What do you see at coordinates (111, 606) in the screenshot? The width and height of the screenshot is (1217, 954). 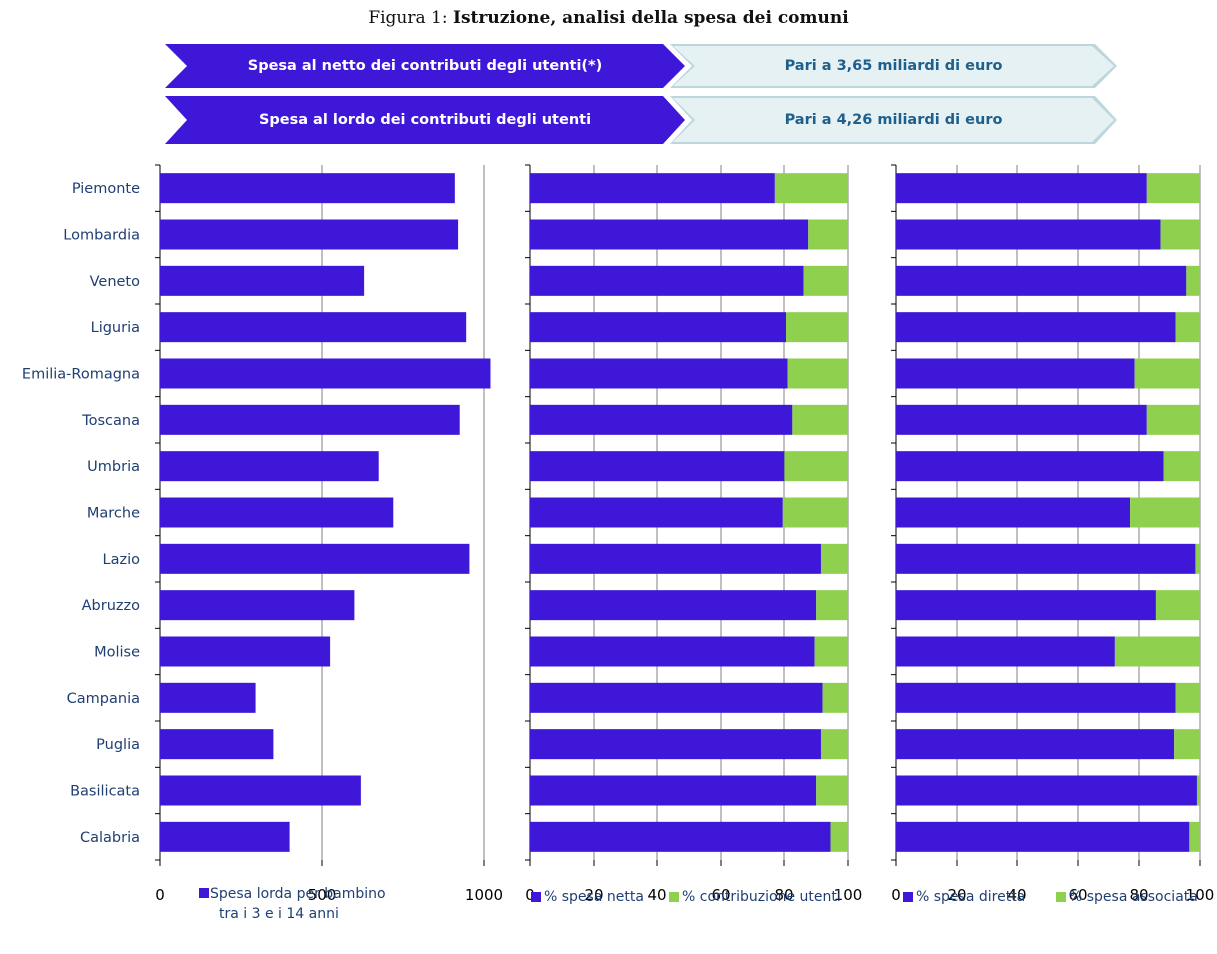 I see `category-label: Abruzzo` at bounding box center [111, 606].